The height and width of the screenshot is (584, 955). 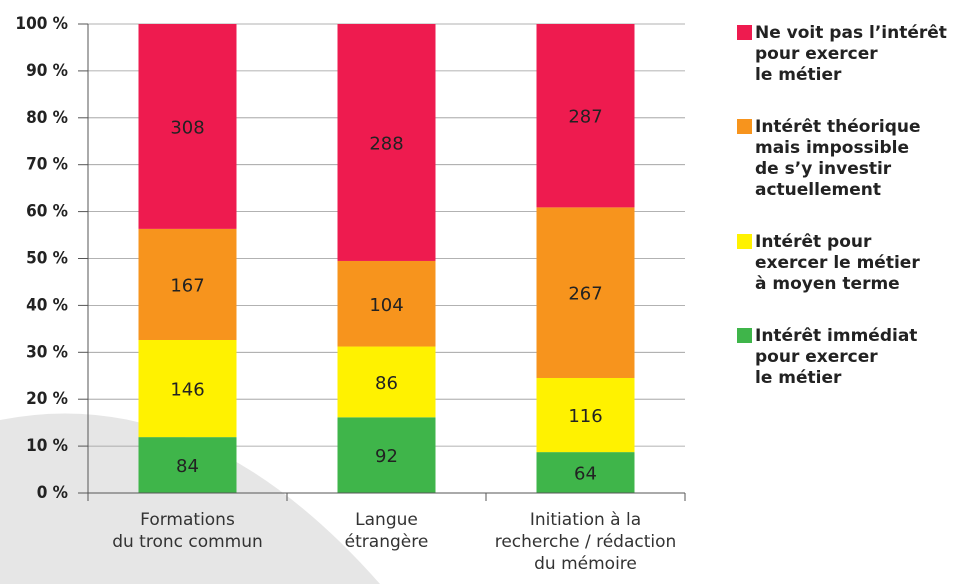 I want to click on y-tick-label: 50 %, so click(x=47, y=259).